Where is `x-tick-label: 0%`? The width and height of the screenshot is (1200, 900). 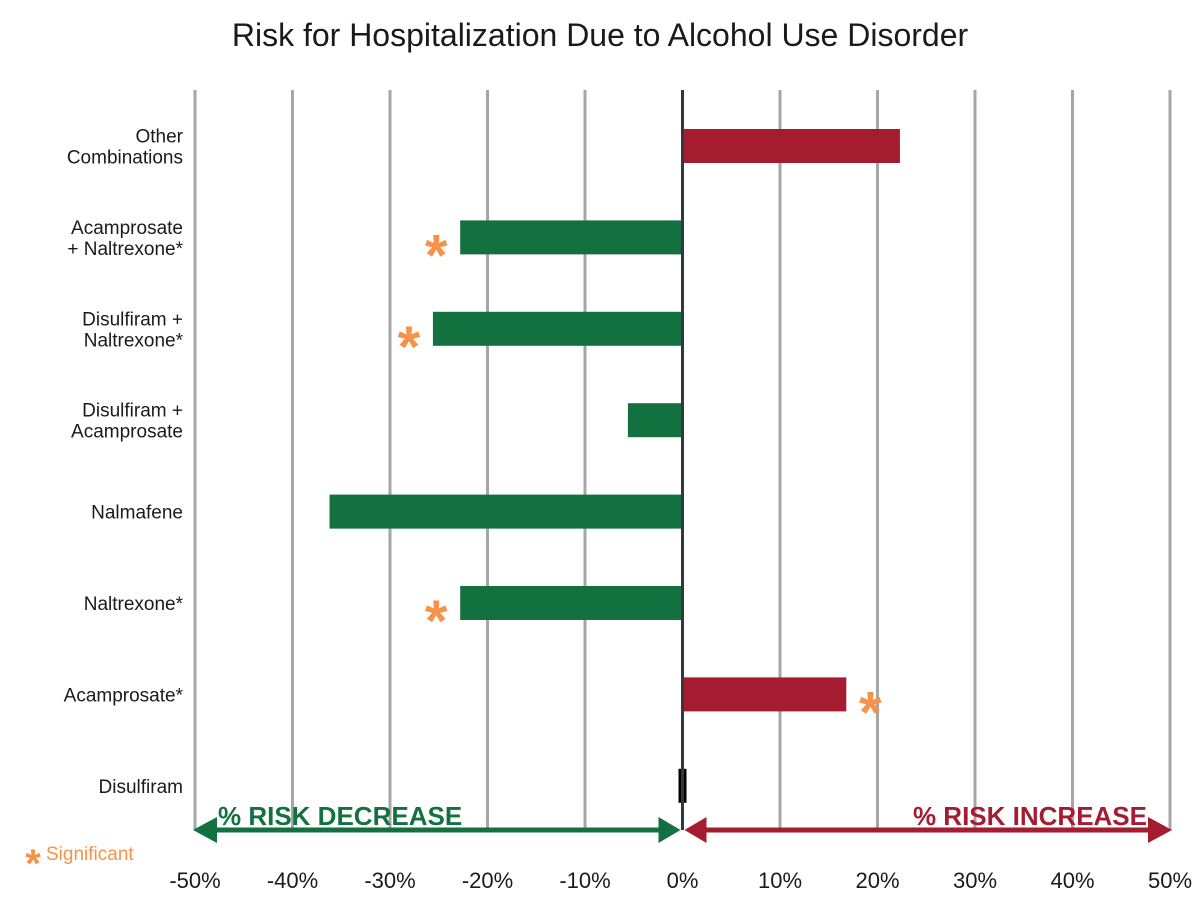 x-tick-label: 0% is located at coordinates (683, 880).